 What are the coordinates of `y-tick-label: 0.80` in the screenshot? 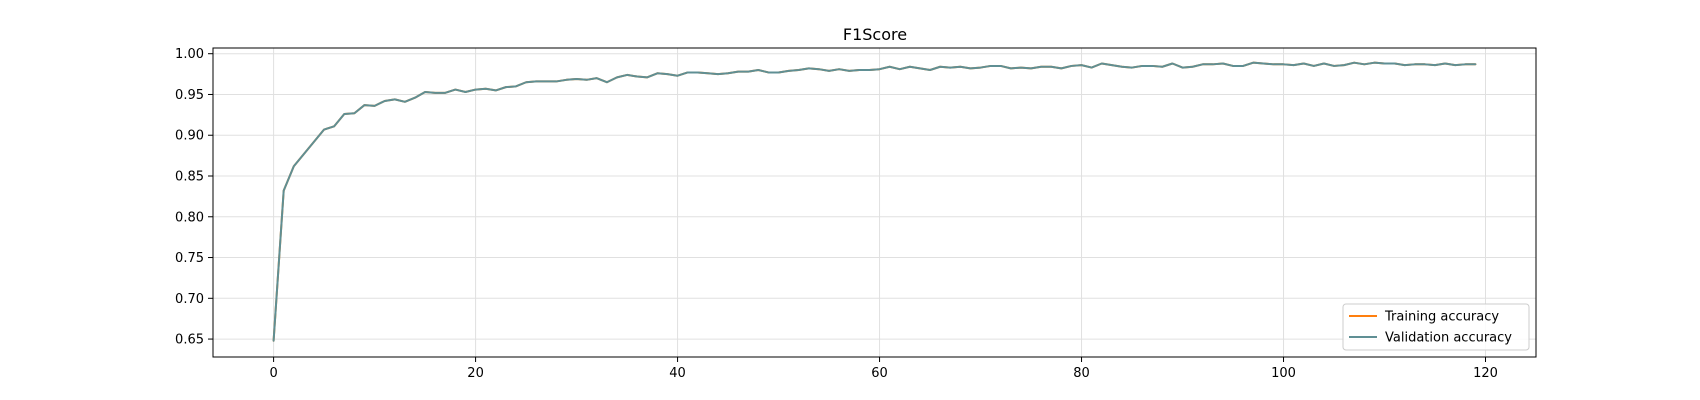 It's located at (189, 217).